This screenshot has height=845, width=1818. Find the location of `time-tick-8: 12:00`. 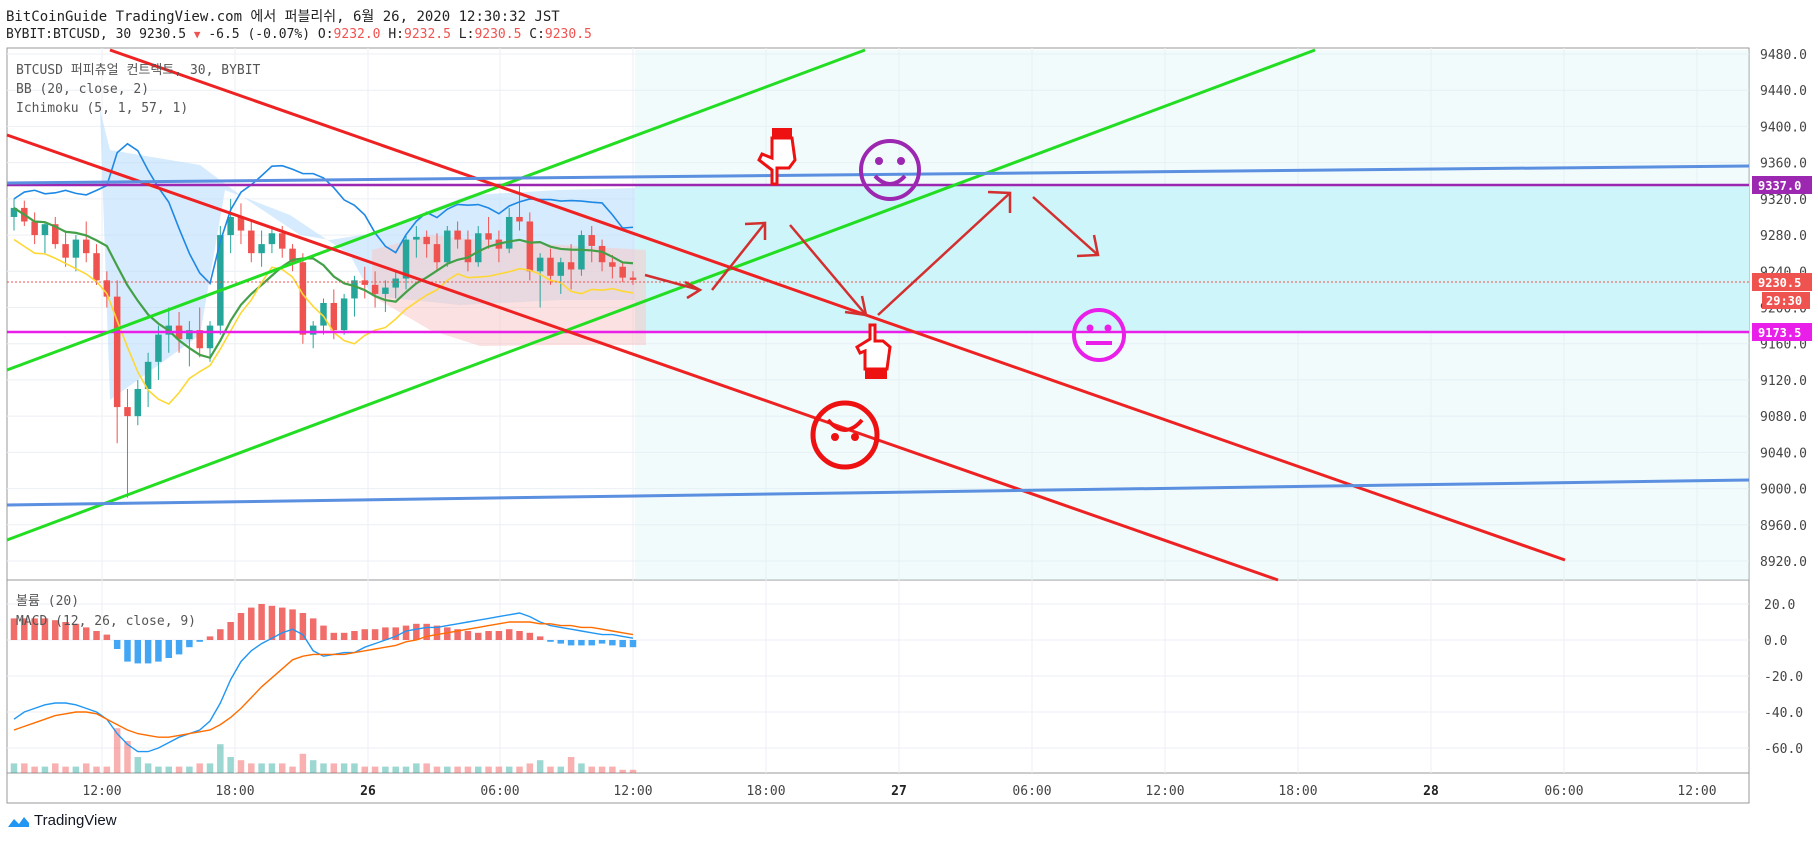

time-tick-8: 12:00 is located at coordinates (1164, 791).